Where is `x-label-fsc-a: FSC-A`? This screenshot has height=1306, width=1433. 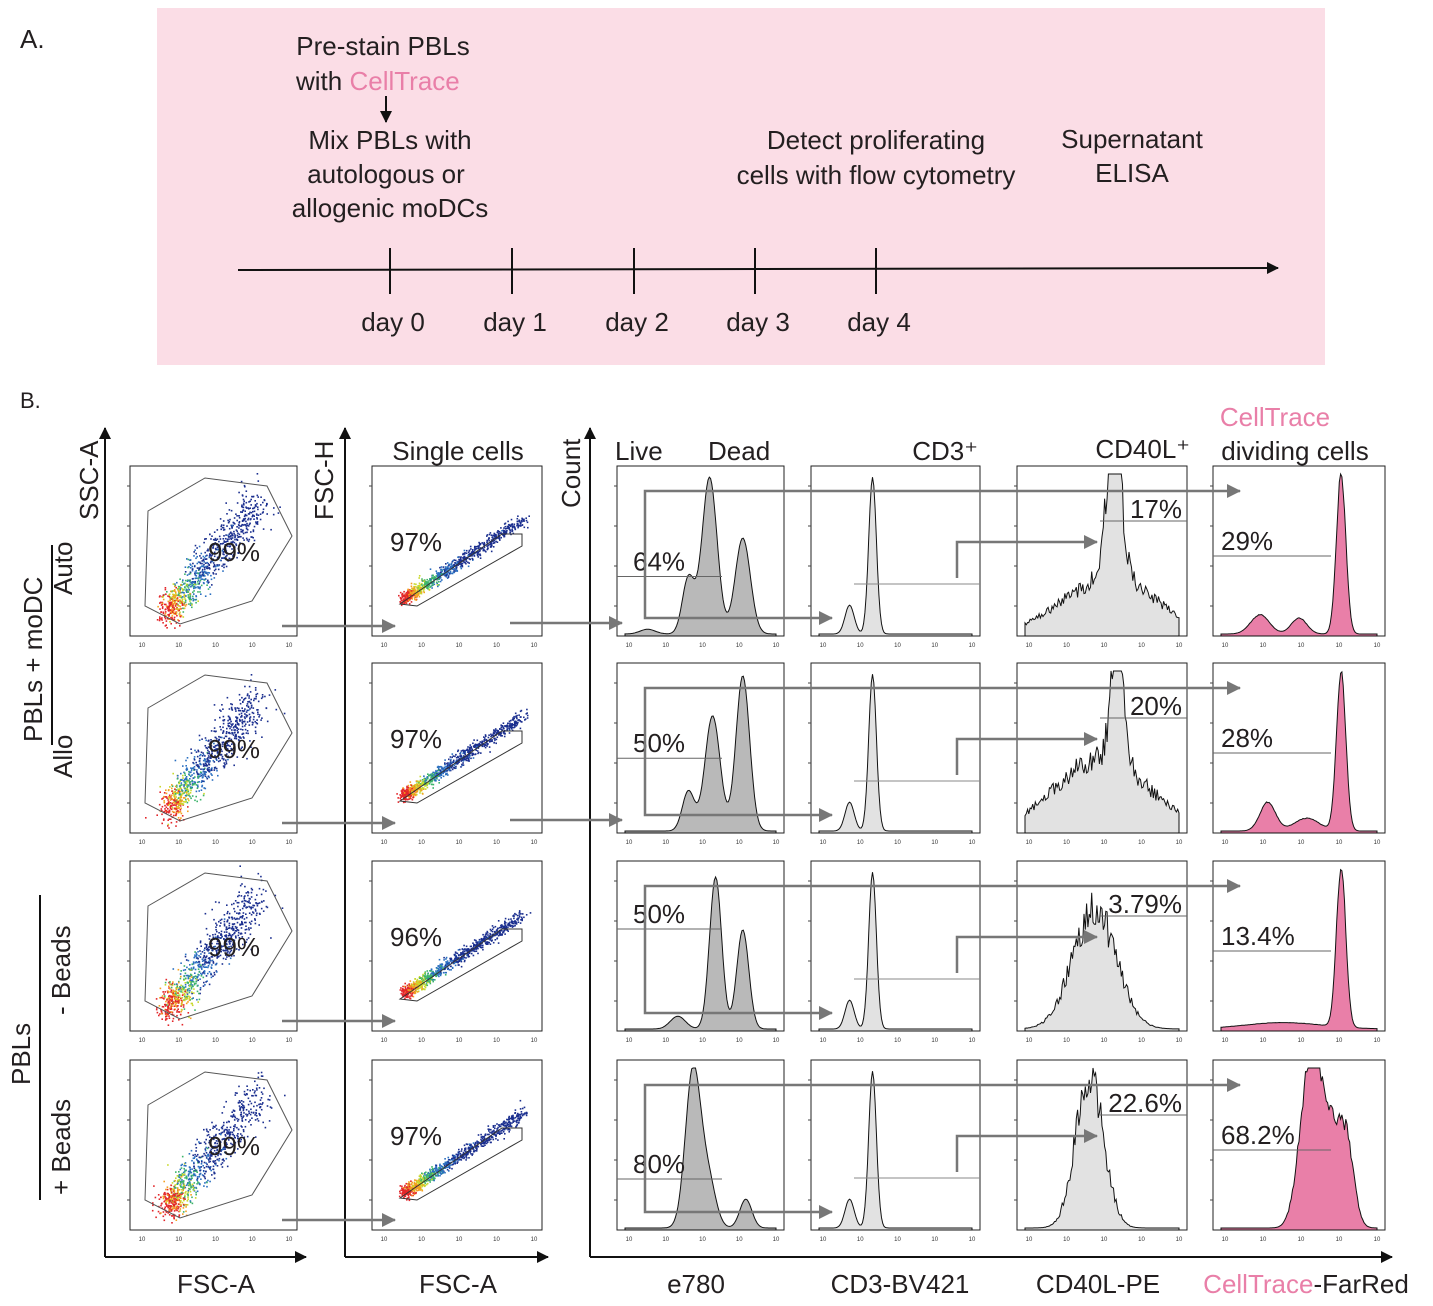 x-label-fsc-a: FSC-A is located at coordinates (216, 1284).